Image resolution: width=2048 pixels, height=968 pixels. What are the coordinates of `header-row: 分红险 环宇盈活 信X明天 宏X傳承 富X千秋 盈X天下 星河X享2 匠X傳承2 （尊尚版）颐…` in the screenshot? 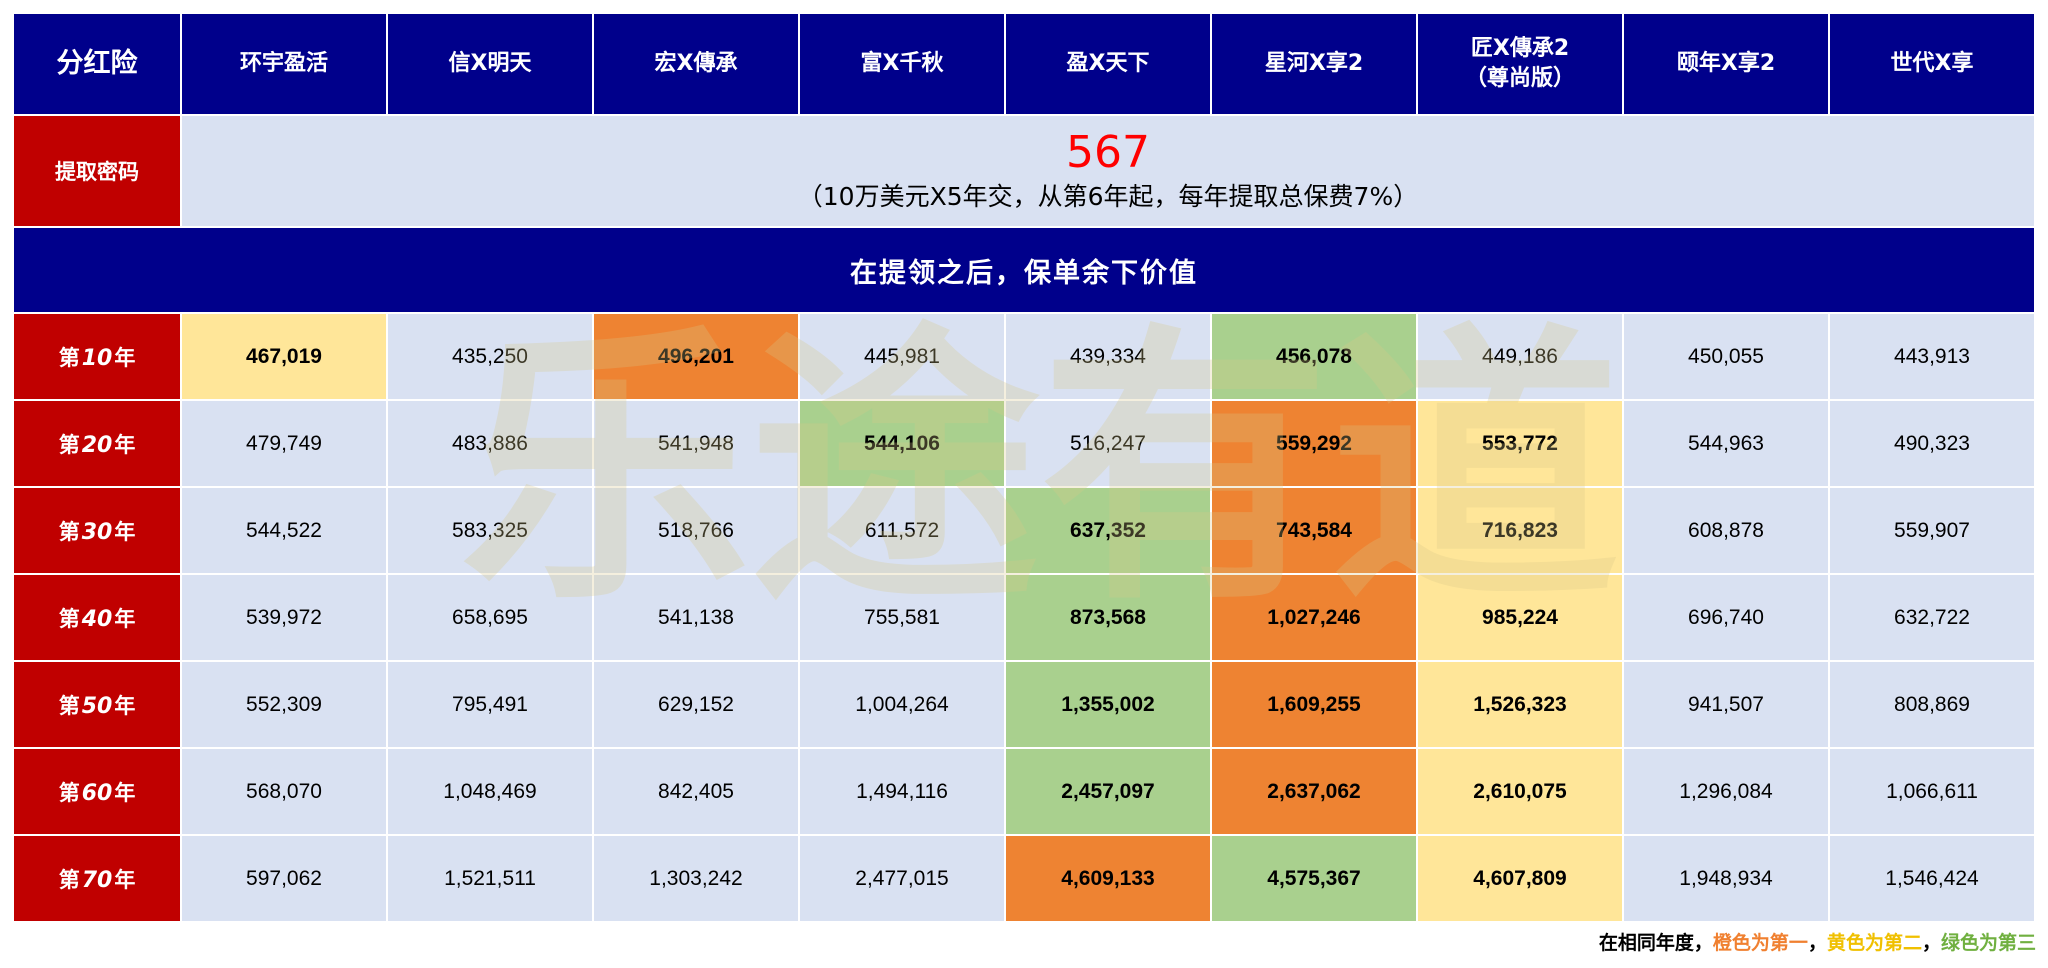 It's located at (1024, 64).